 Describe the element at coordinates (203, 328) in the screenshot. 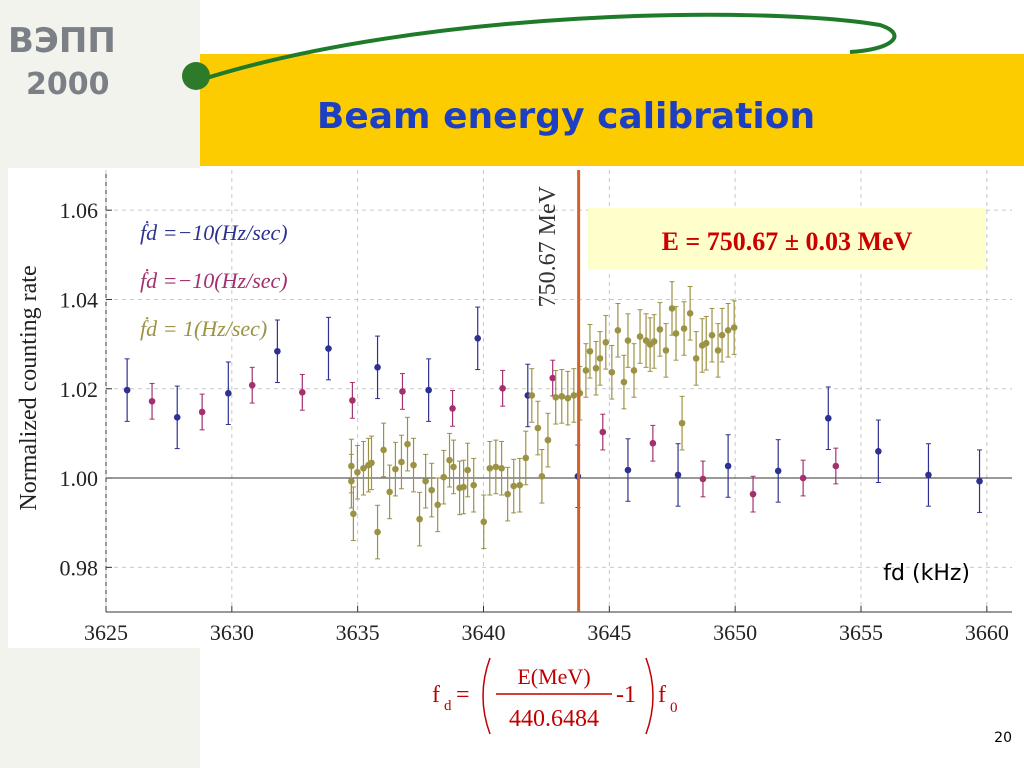

I see `legend-entry: ḟd = 1(Hz/sec)` at that location.